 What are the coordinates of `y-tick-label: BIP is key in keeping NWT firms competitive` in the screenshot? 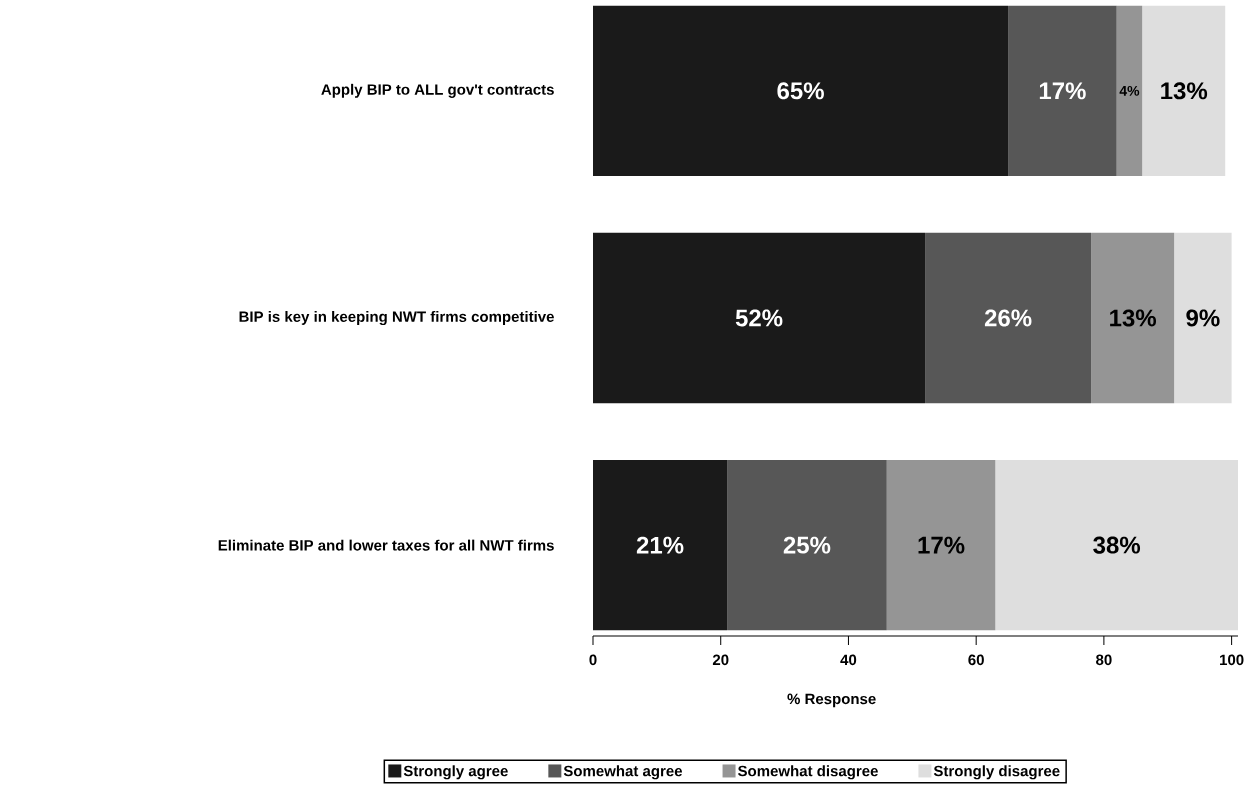 It's located at (396, 318).